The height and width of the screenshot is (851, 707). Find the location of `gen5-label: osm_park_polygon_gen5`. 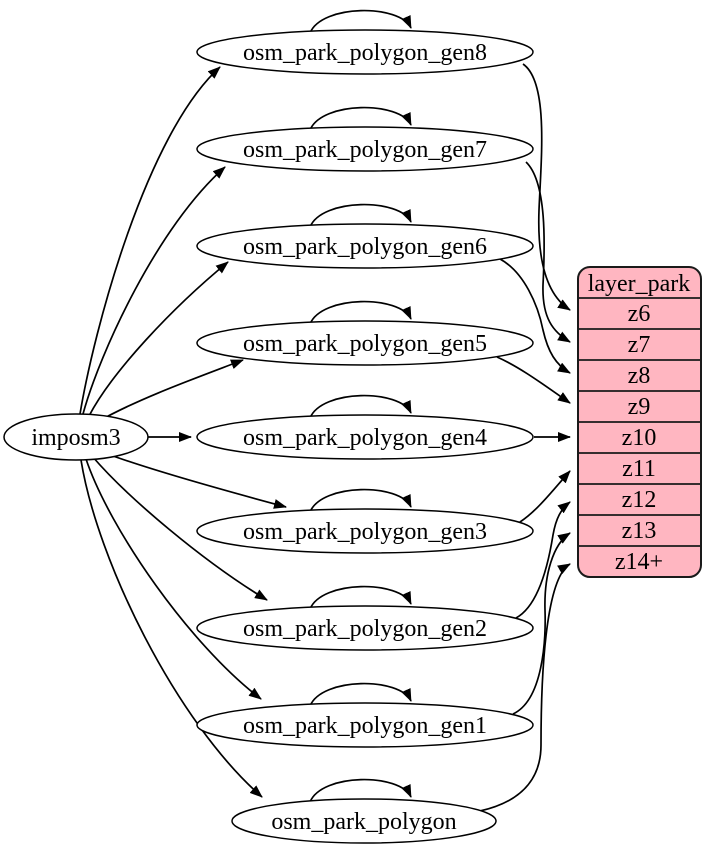

gen5-label: osm_park_polygon_gen5 is located at coordinates (365, 344).